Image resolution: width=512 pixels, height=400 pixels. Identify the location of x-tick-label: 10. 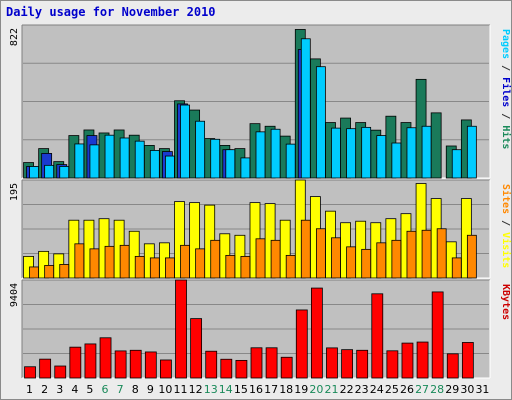
(165, 389).